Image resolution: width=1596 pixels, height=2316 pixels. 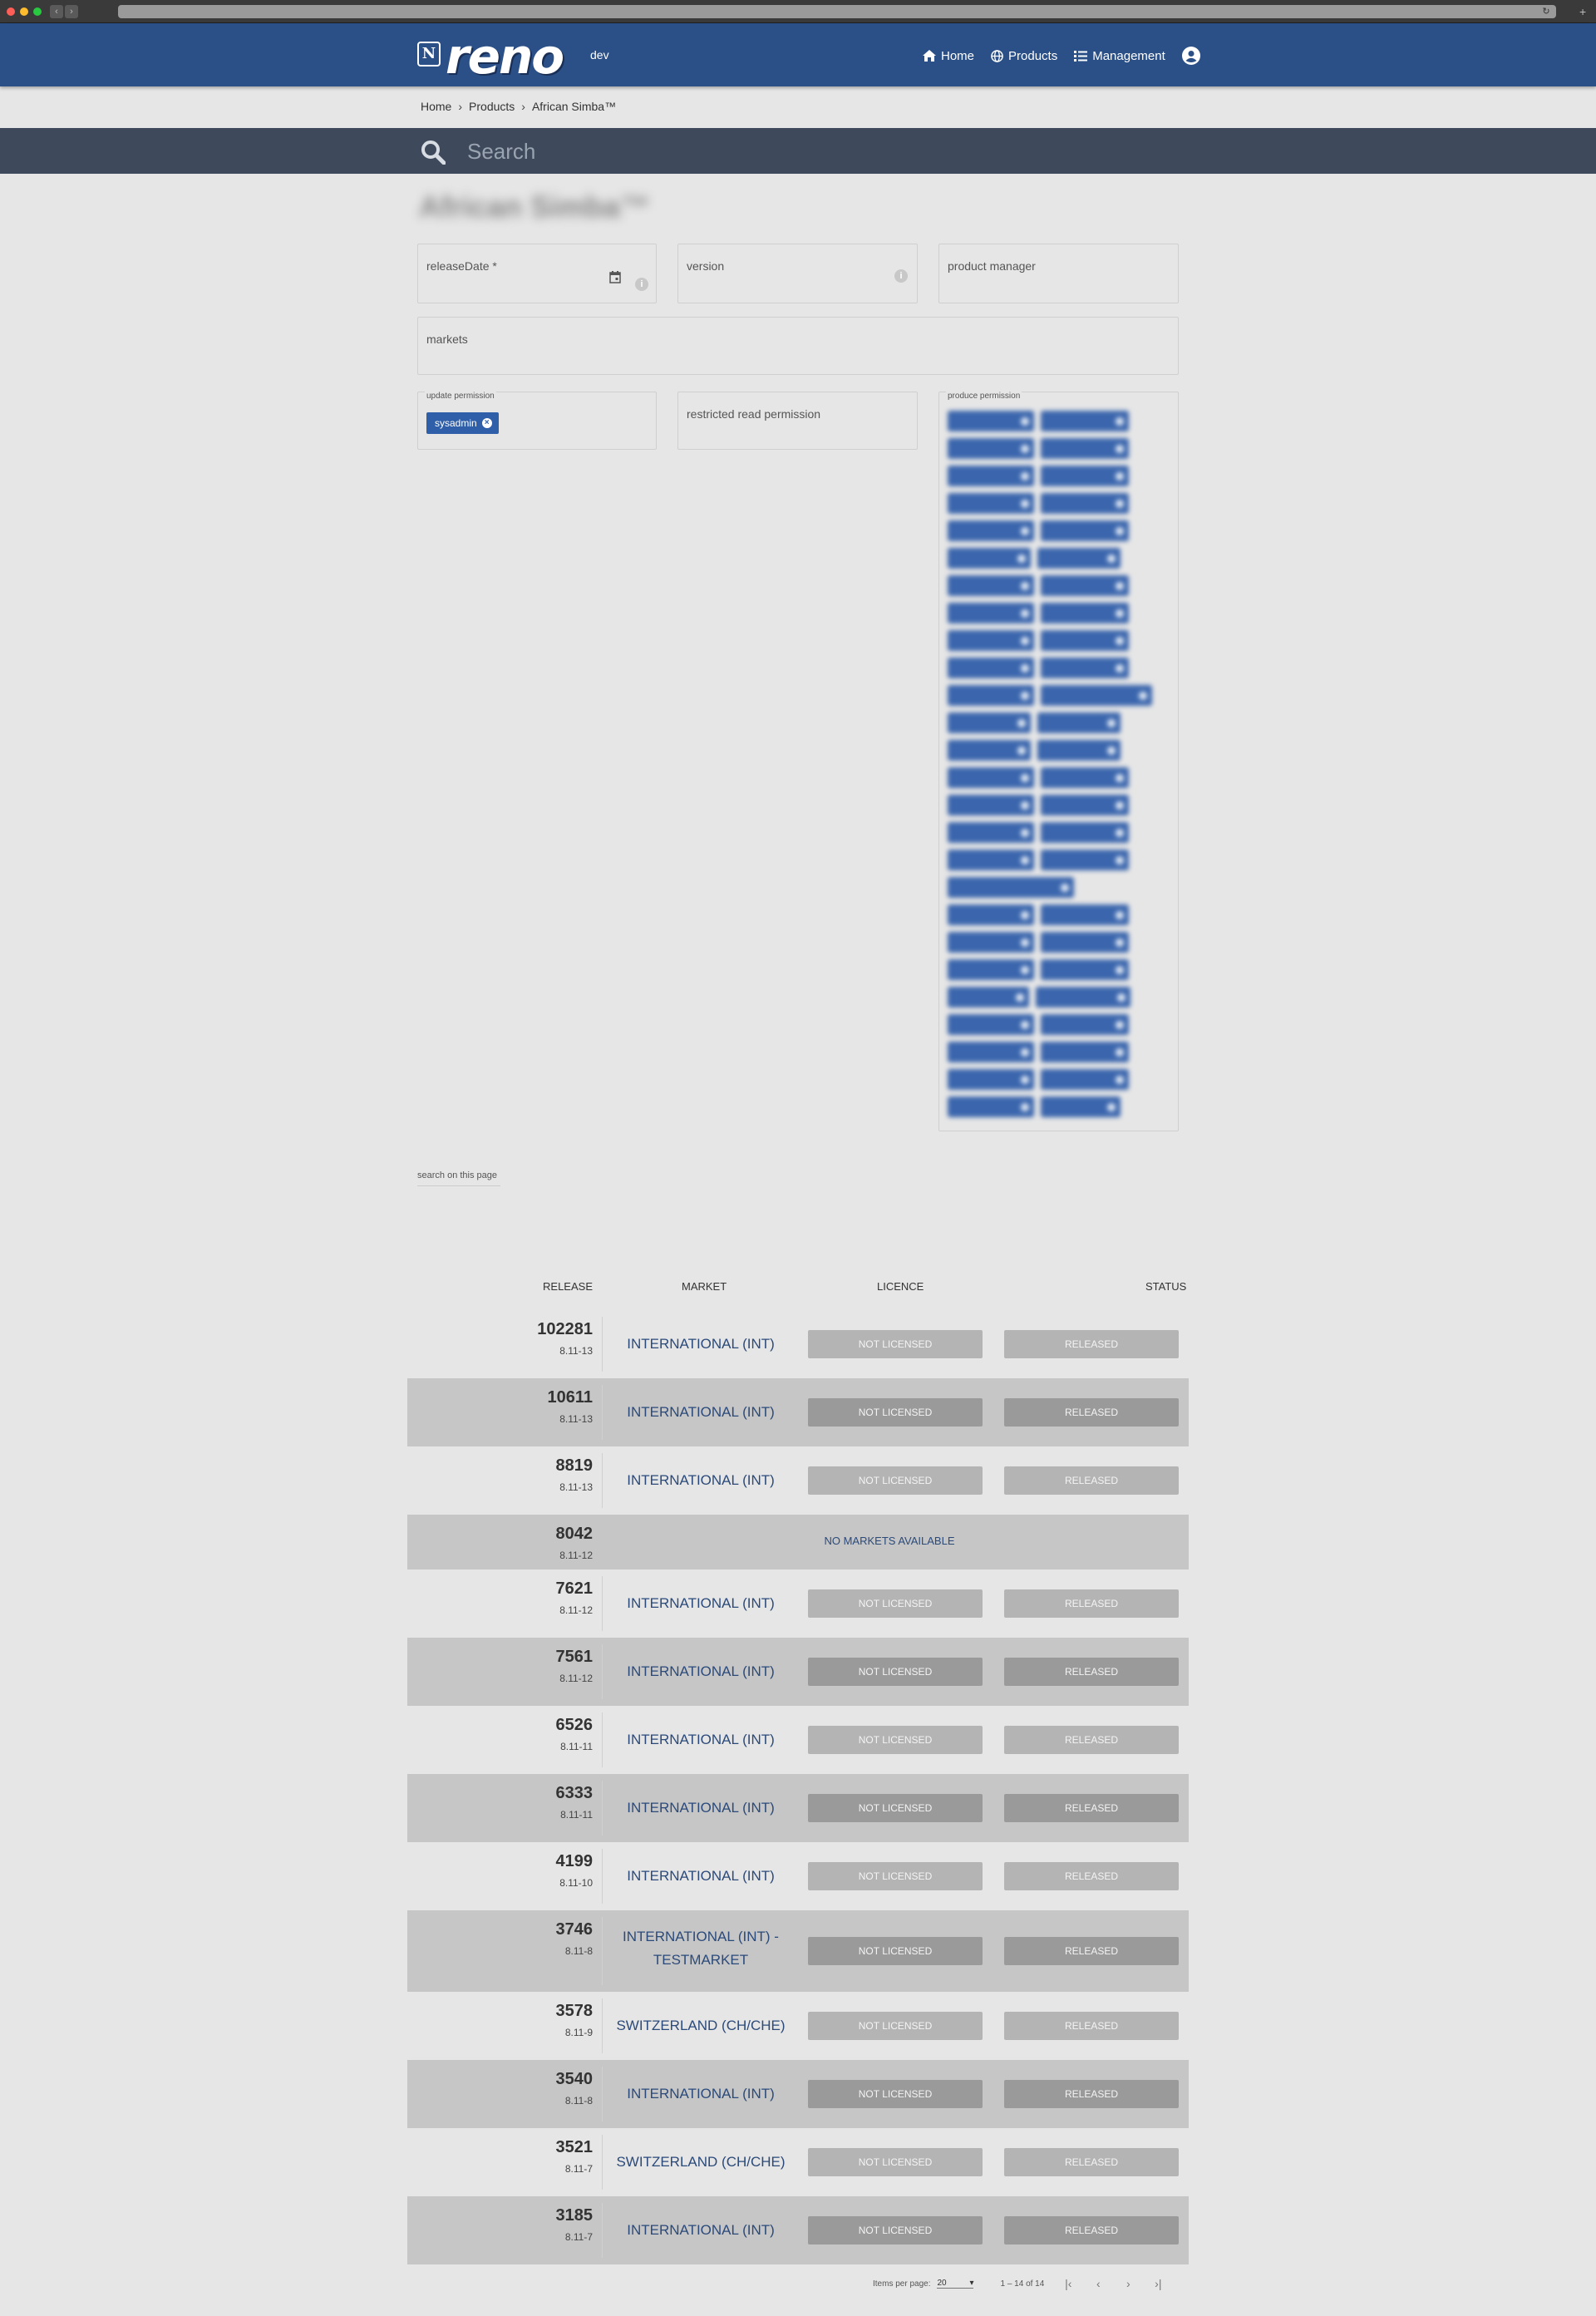 What do you see at coordinates (1546, 12) in the screenshot?
I see `reload-icon: ↻` at bounding box center [1546, 12].